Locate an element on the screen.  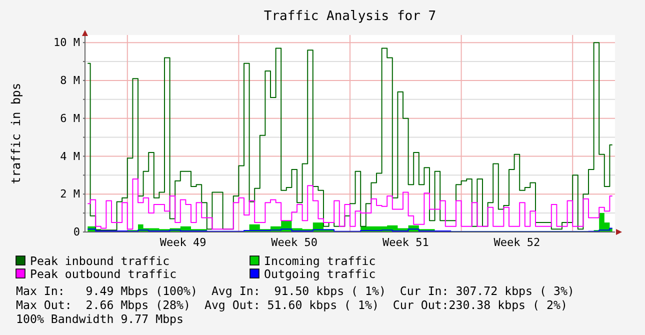
x-tick-label: Week 49 is located at coordinates (183, 242).